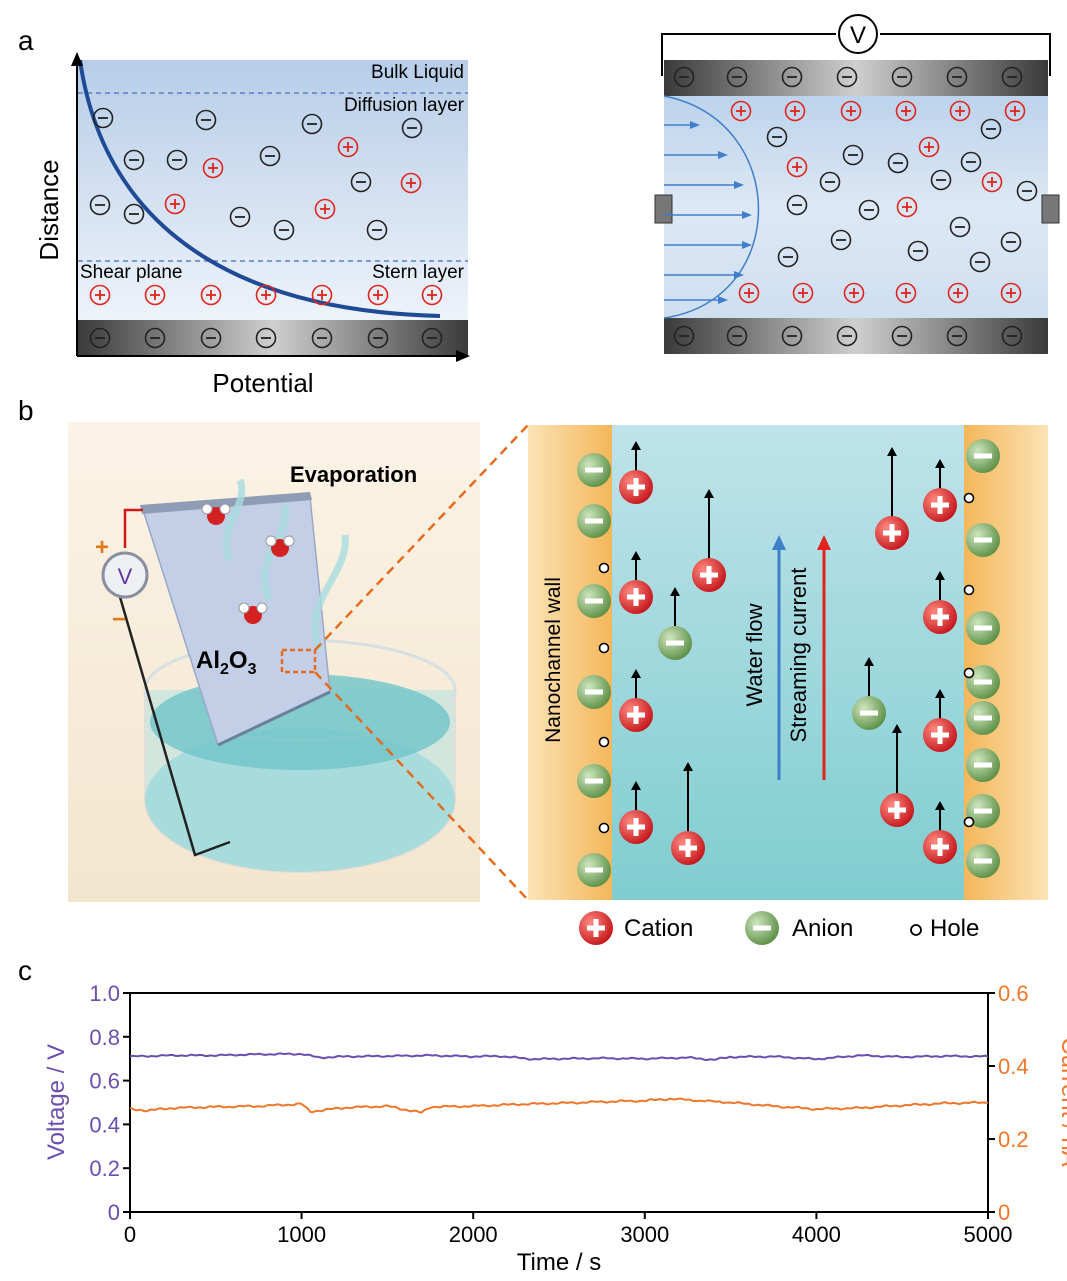 The width and height of the screenshot is (1067, 1281). I want to click on left-y-axis-title: Voltage / V, so click(56, 1102).